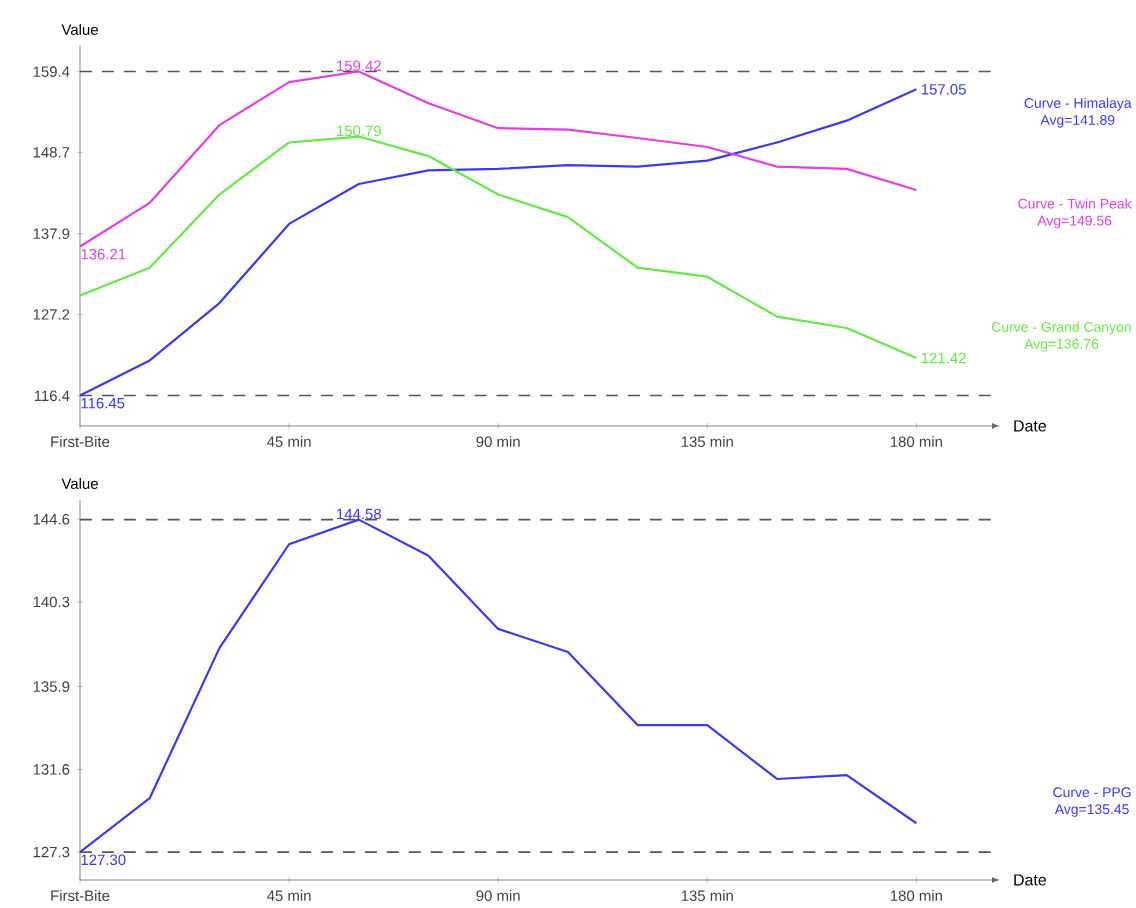 The image size is (1136, 908). Describe the element at coordinates (498, 159) in the screenshot. I see `line-series` at that location.